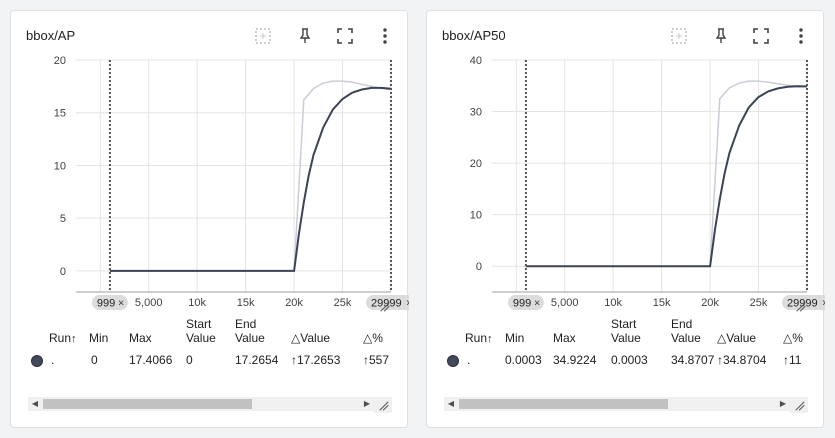 The image size is (835, 438). Describe the element at coordinates (319, 360) in the screenshot. I see `cell-delta-value-text: 17.2653` at that location.